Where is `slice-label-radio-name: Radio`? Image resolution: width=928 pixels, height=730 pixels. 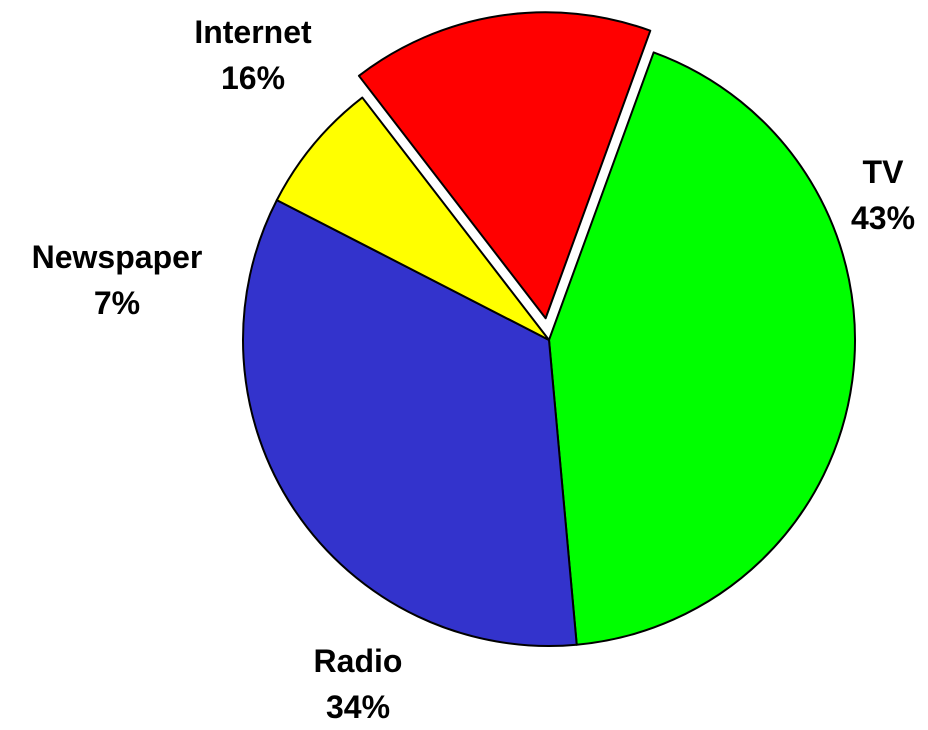
slice-label-radio-name: Radio is located at coordinates (358, 661).